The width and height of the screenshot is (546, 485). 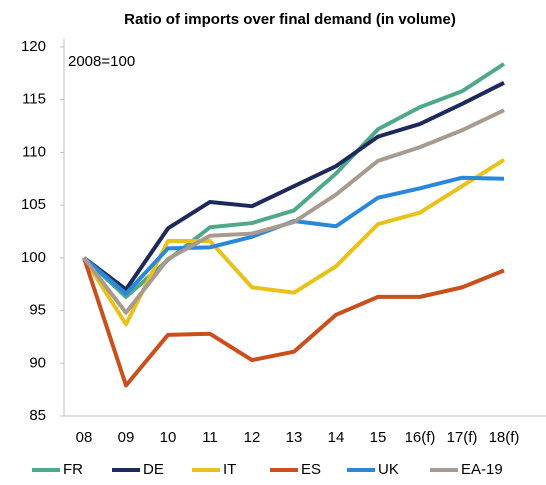 I want to click on y-tick-label: 105, so click(x=33, y=204).